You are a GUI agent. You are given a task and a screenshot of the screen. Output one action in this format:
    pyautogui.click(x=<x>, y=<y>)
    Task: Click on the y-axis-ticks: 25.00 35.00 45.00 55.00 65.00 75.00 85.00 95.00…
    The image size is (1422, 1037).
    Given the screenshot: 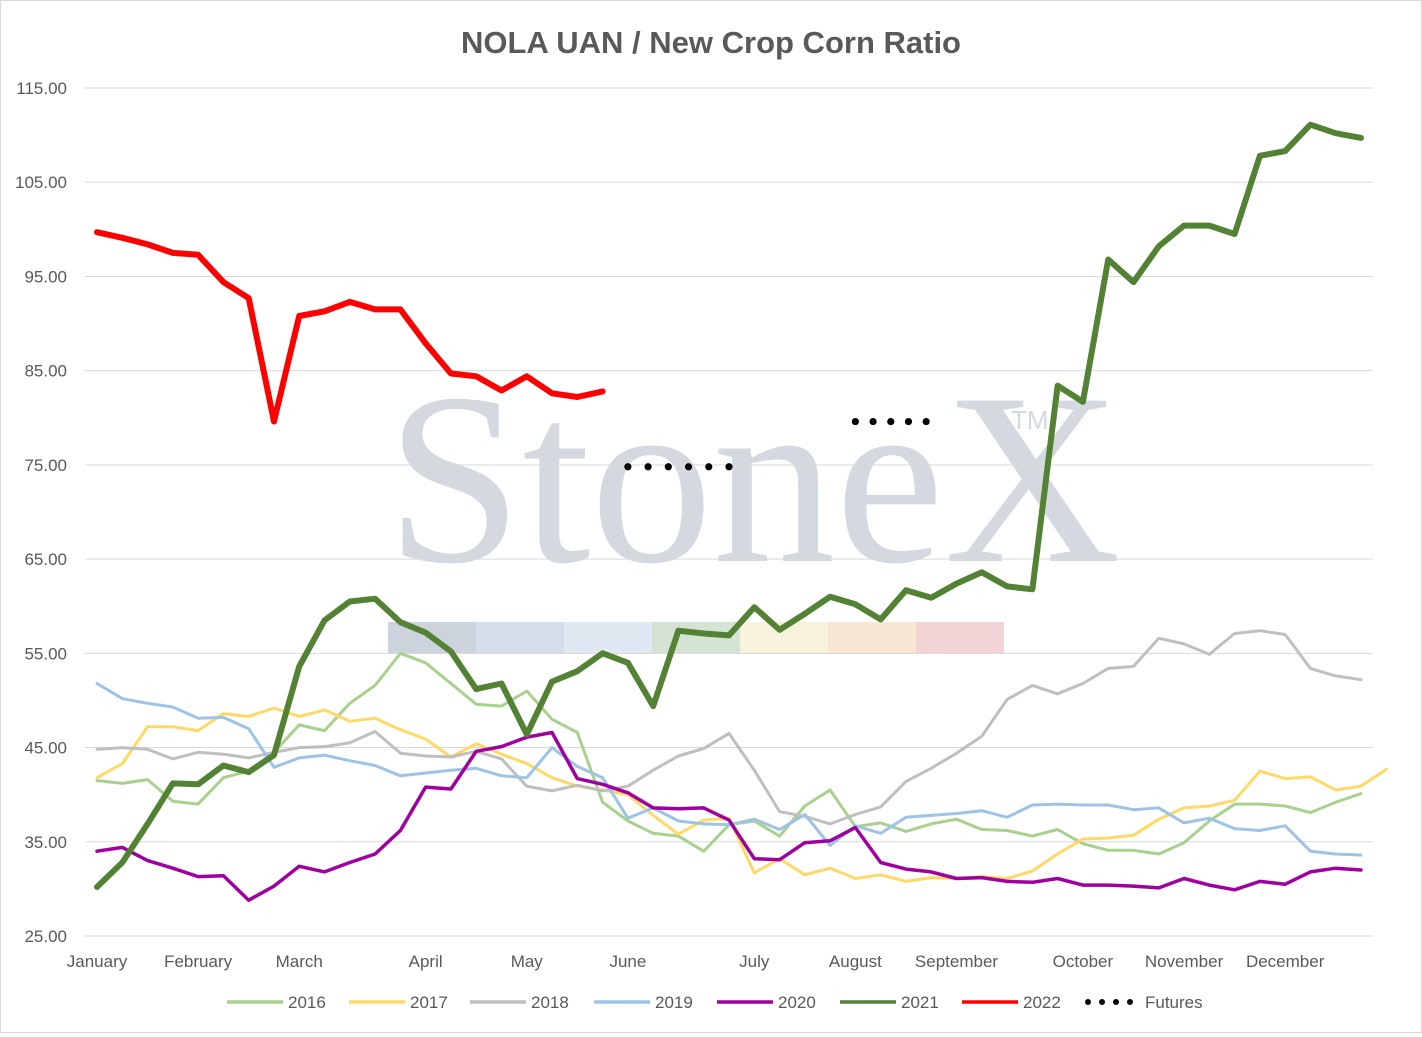 What is the action you would take?
    pyautogui.click(x=41, y=512)
    